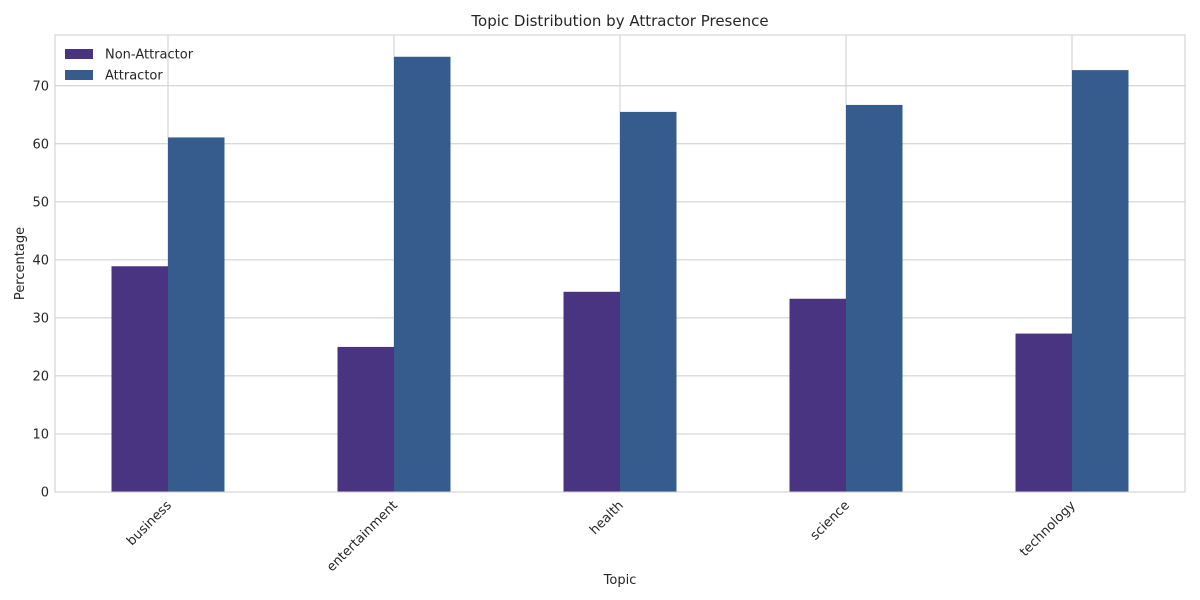 Image resolution: width=1200 pixels, height=600 pixels. What do you see at coordinates (129, 66) in the screenshot?
I see `legend: Non-Attractor Attractor` at bounding box center [129, 66].